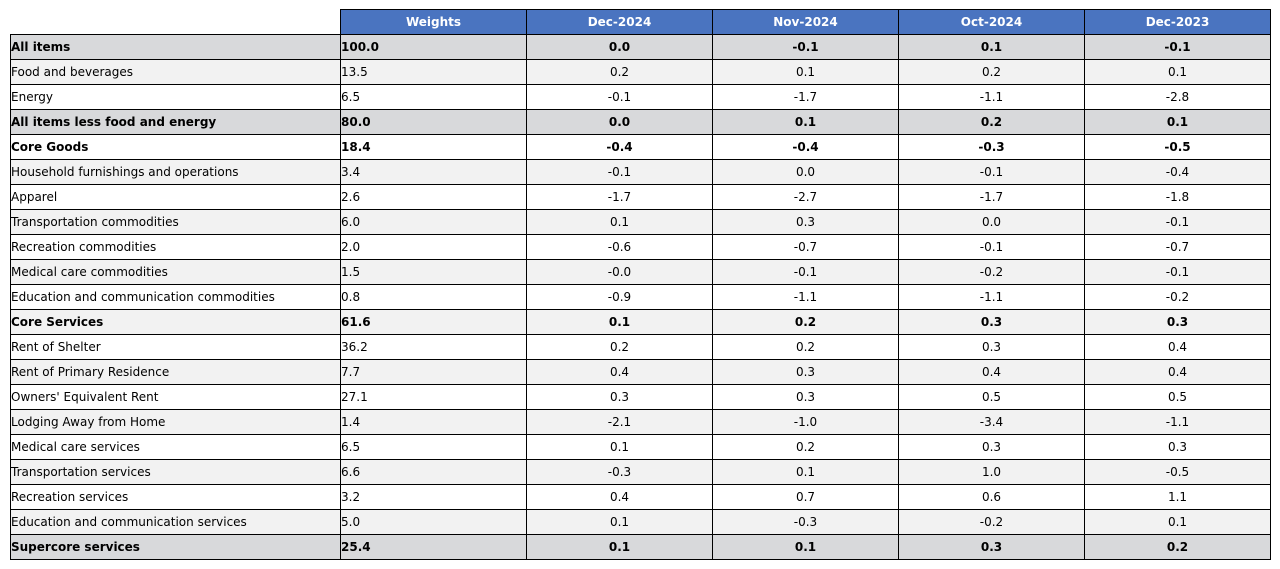 The image size is (1280, 569). What do you see at coordinates (991, 472) in the screenshot?
I see `value-cell: 1.0` at bounding box center [991, 472].